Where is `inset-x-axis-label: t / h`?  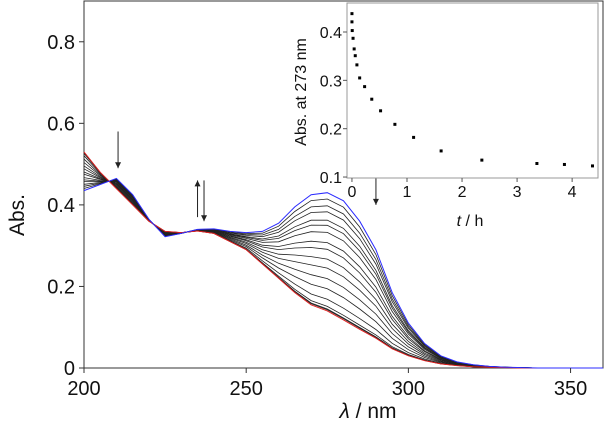 inset-x-axis-label: t / h is located at coordinates (470, 221).